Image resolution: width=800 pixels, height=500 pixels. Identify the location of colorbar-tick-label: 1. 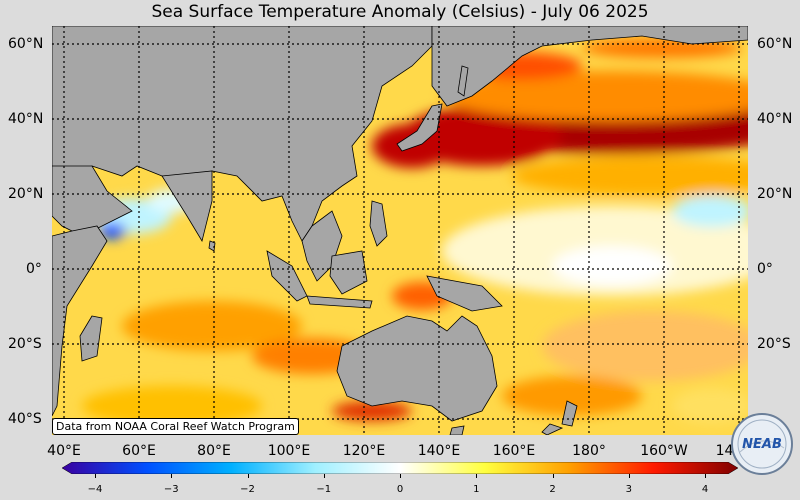
(476, 489).